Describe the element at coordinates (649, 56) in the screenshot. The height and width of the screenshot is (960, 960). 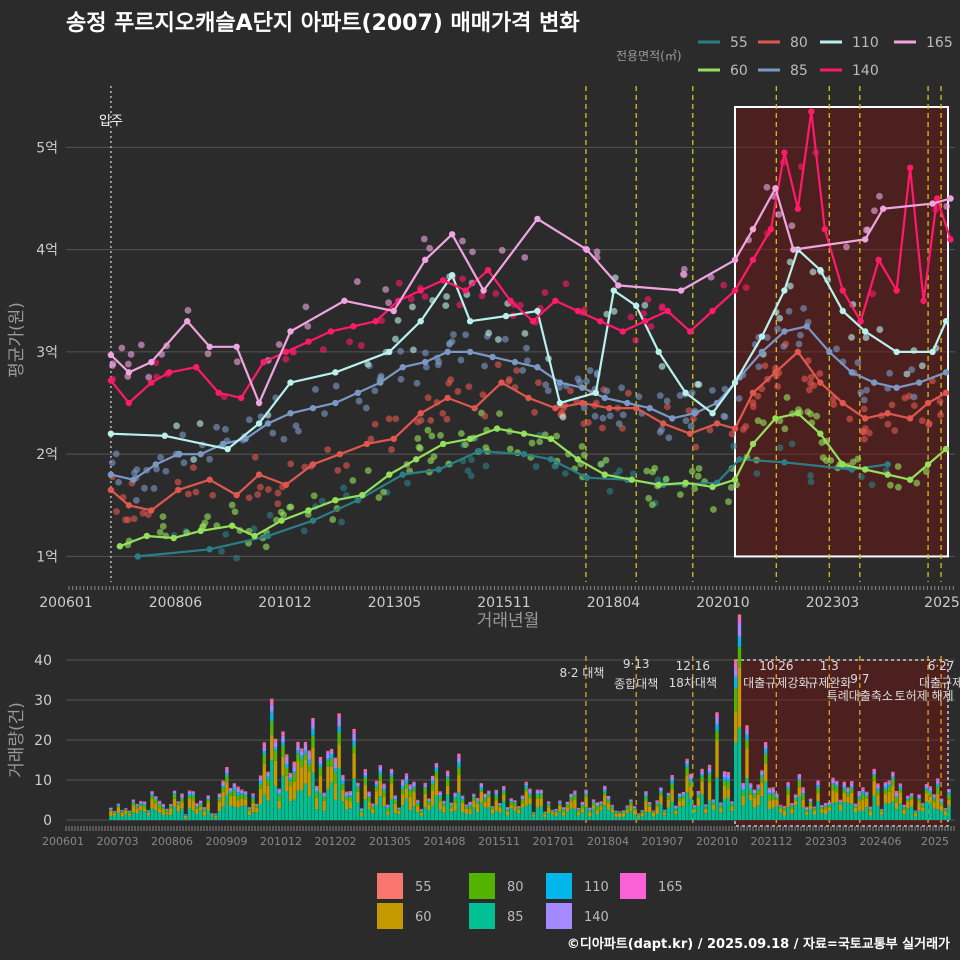
I see `legend-top-title: 전용면적(㎡)` at that location.